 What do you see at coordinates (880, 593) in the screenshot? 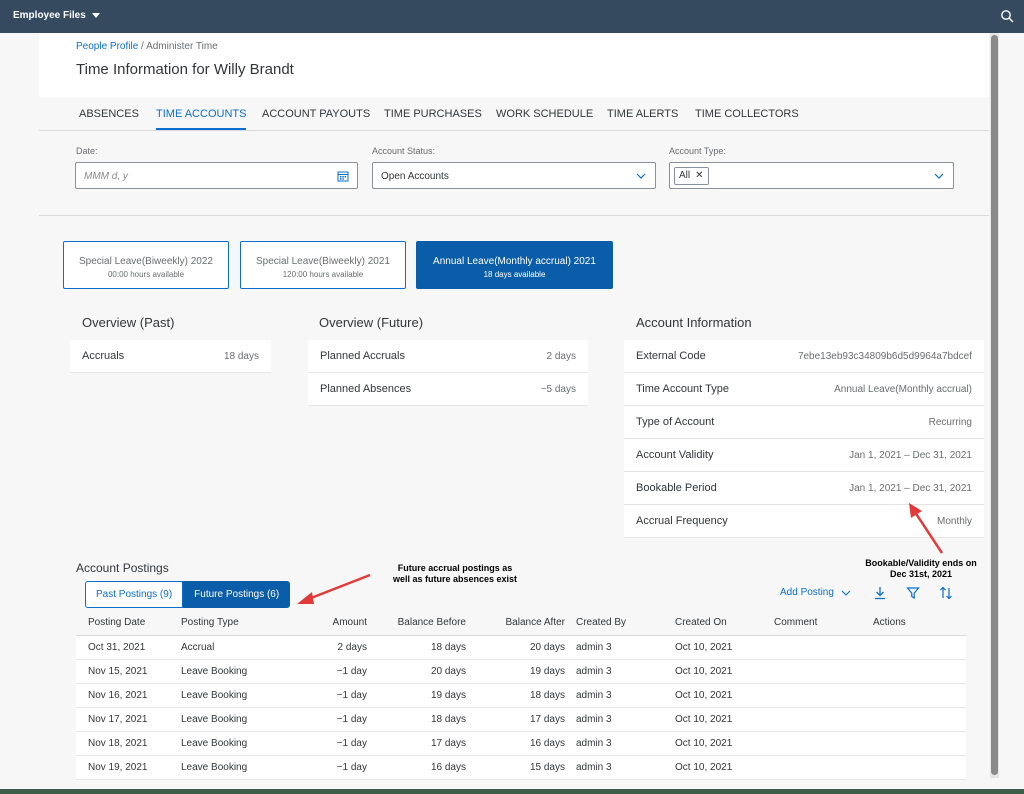
I see `download-icon` at bounding box center [880, 593].